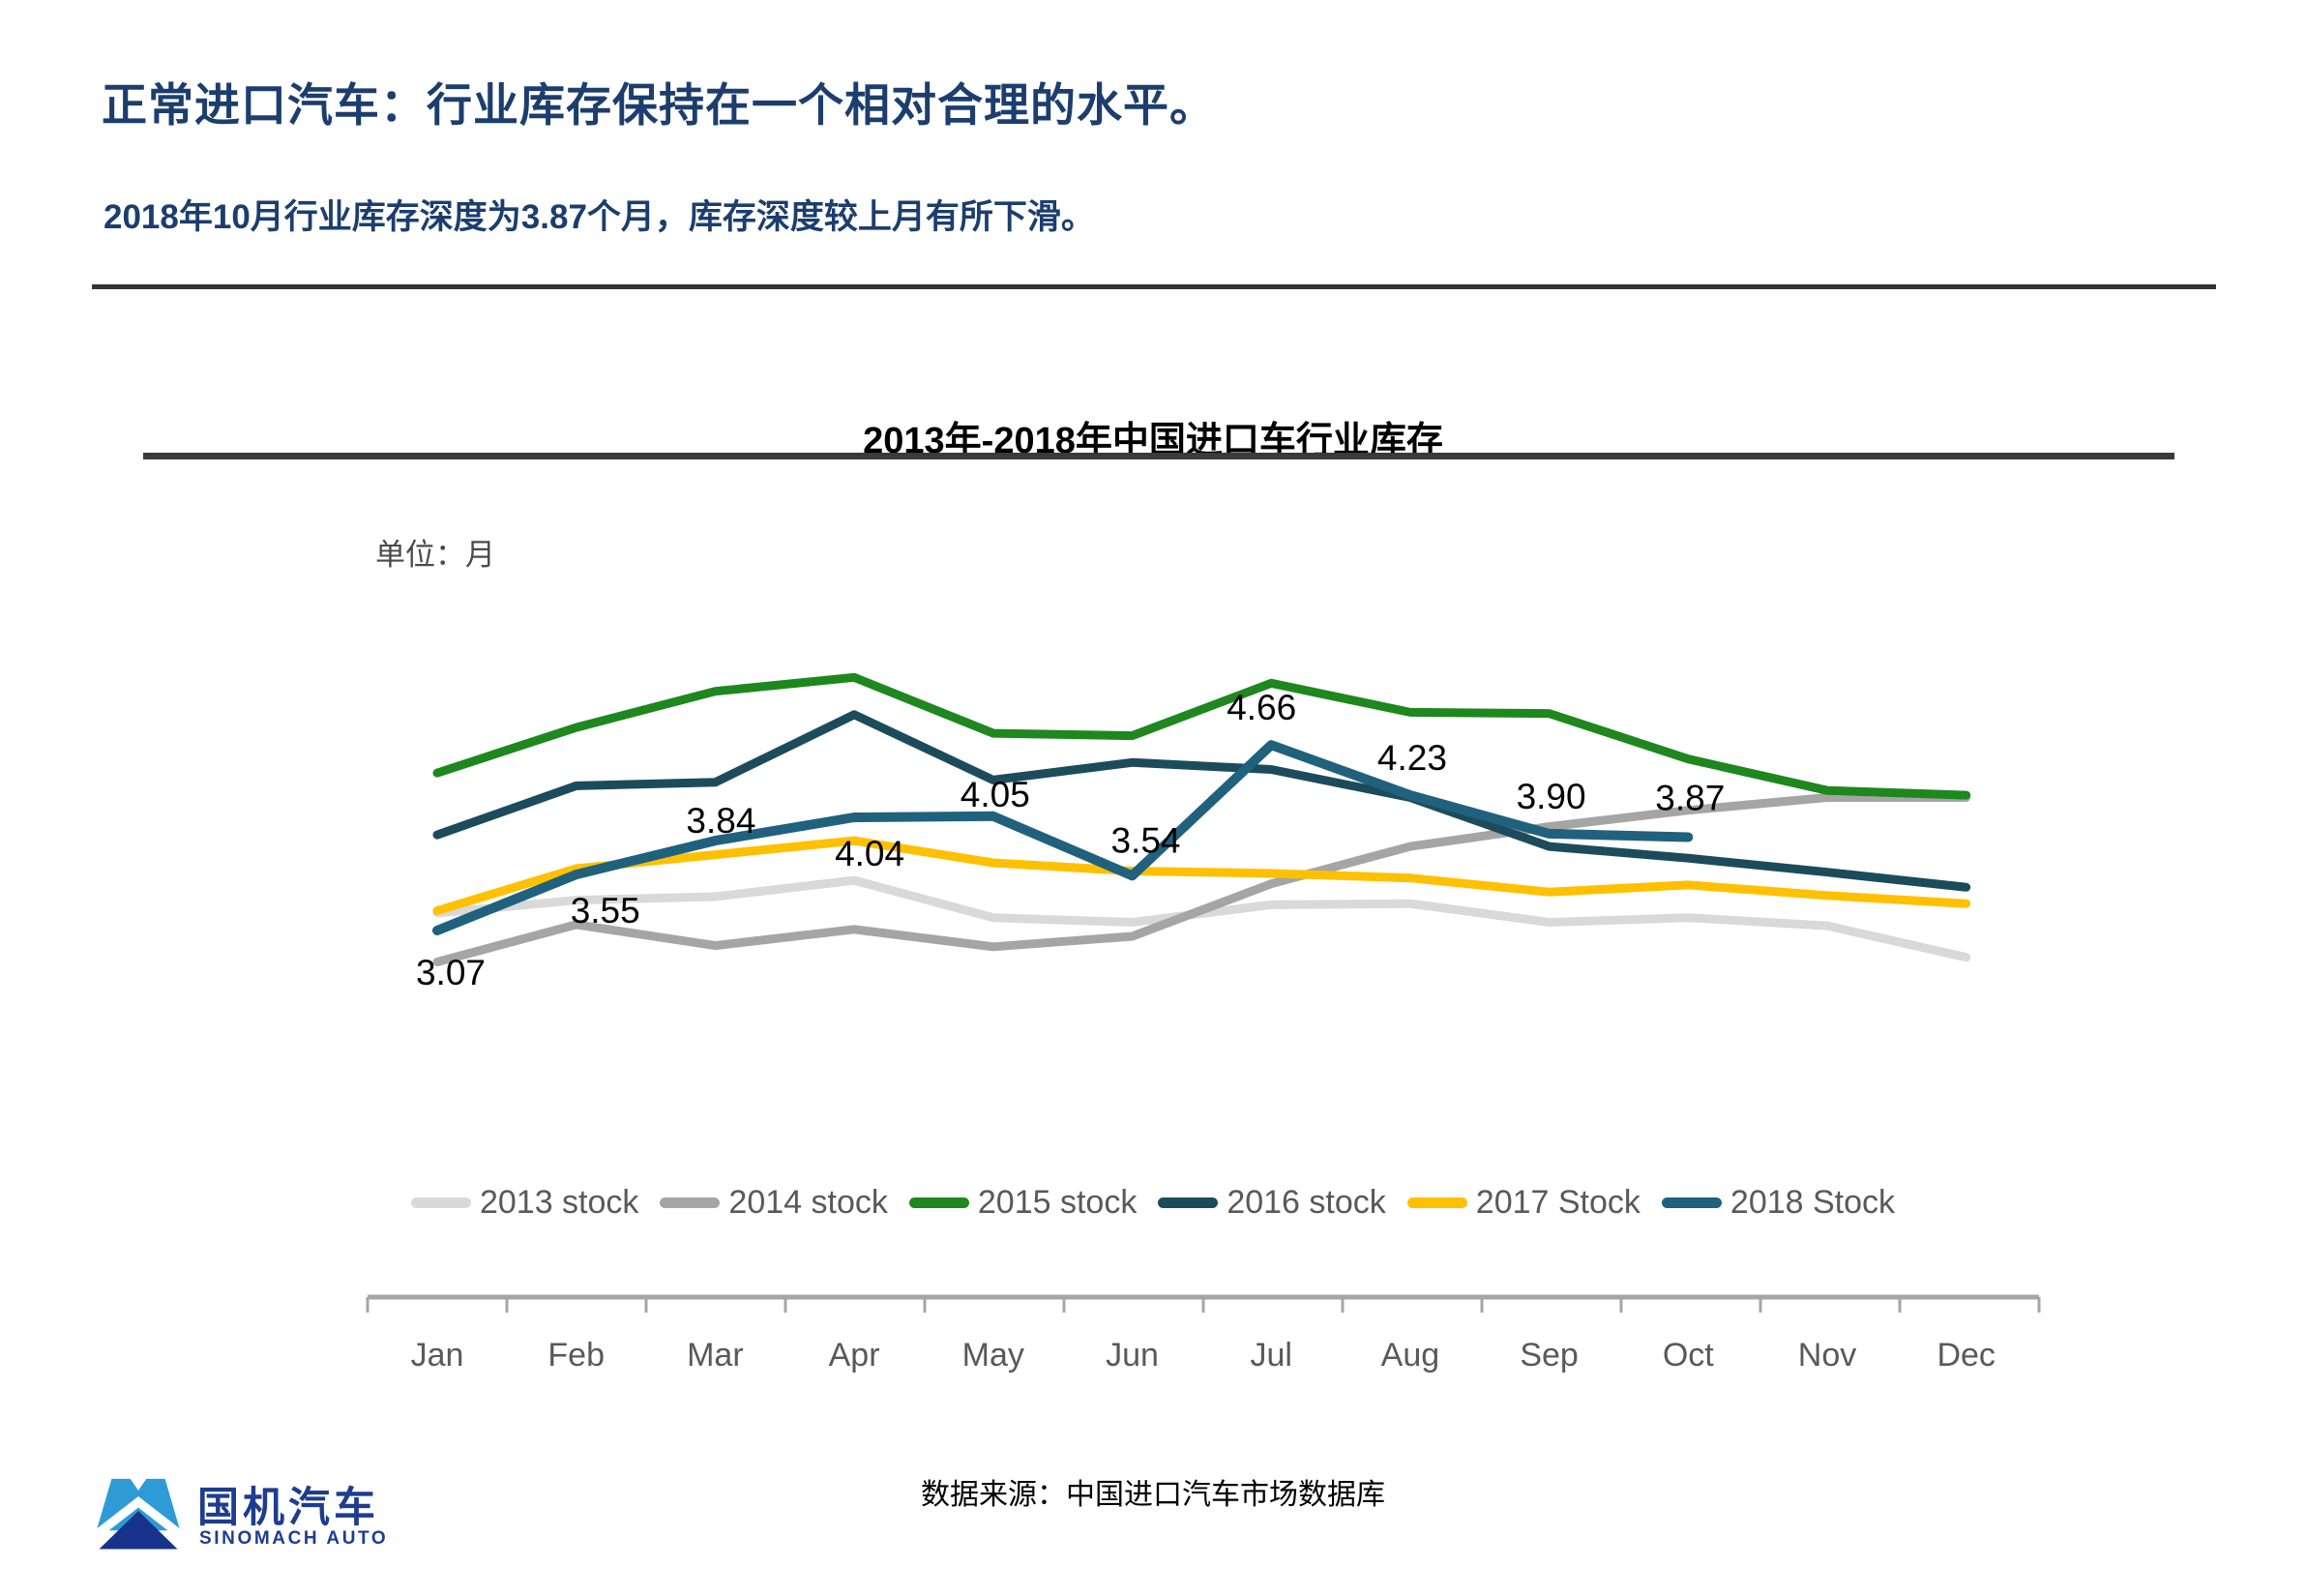  I want to click on series-line-2014-stock, so click(1201, 879).